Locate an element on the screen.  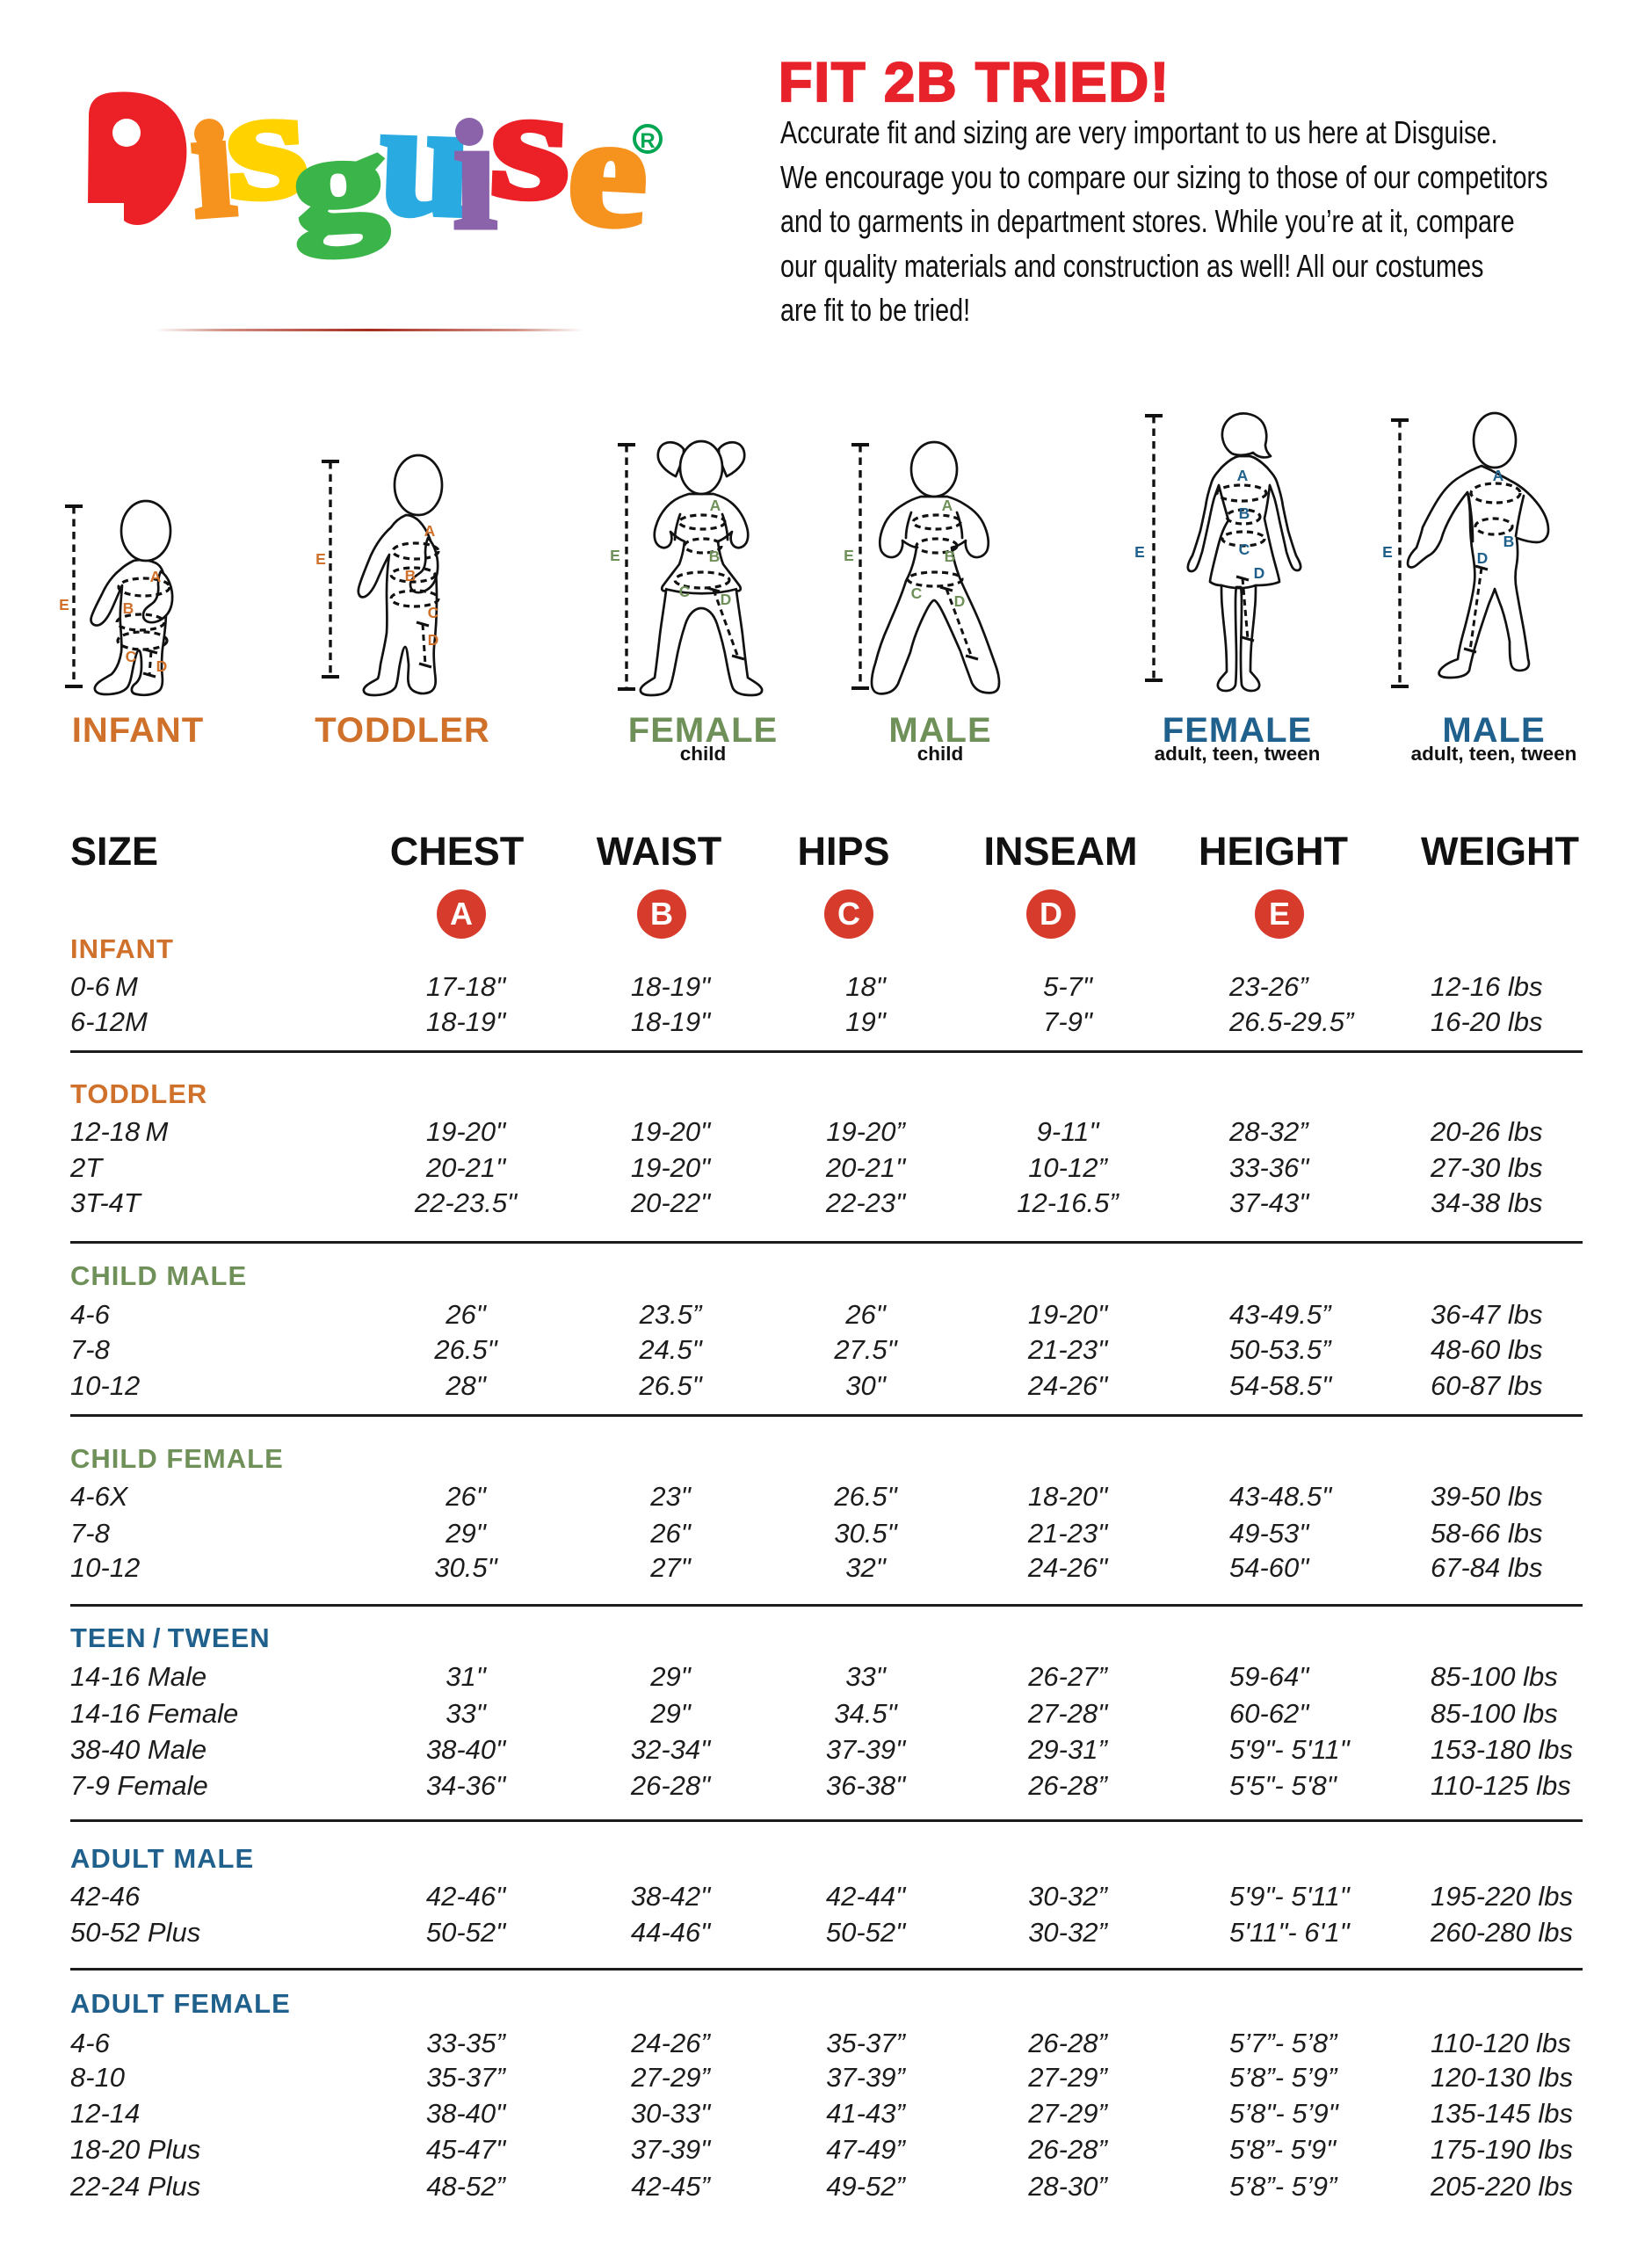
svg-text: g is located at coordinates (339, 181).